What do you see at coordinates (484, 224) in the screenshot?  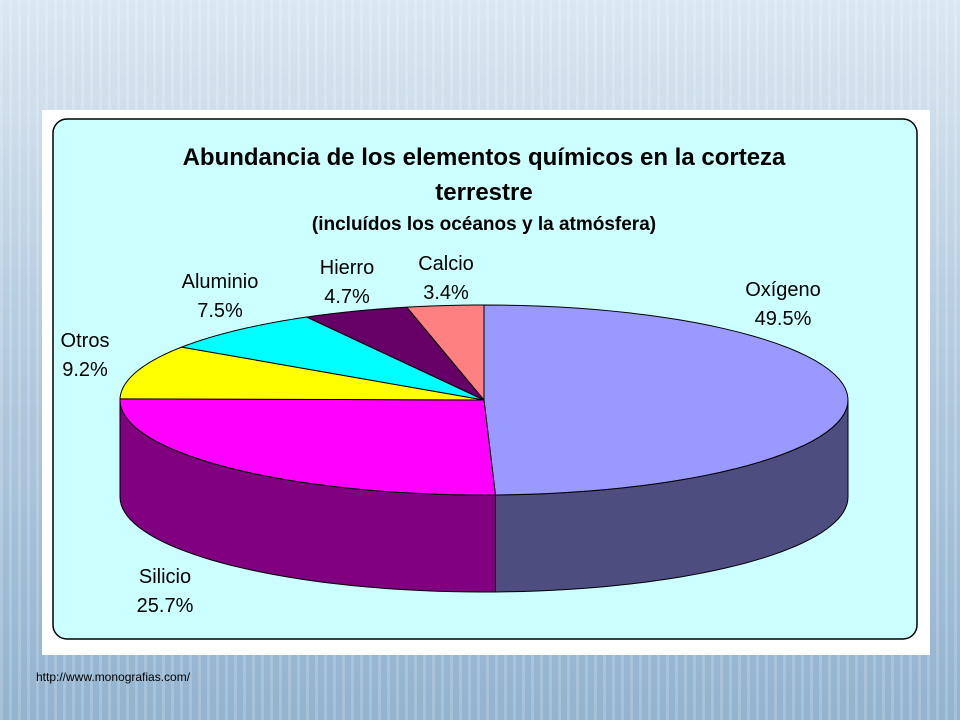 I see `chart-subtitle: (incluídos los océanos y la atmósfera)` at bounding box center [484, 224].